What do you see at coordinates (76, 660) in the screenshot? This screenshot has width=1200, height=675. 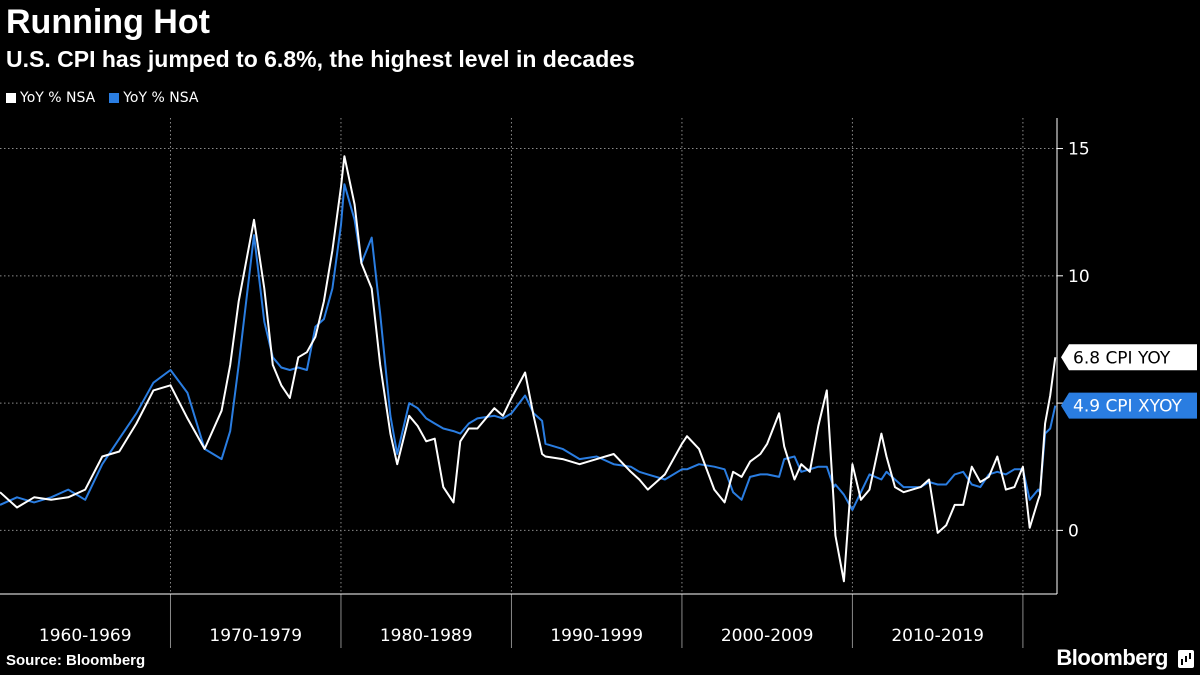 I see `source-note: Source: Bloomberg` at bounding box center [76, 660].